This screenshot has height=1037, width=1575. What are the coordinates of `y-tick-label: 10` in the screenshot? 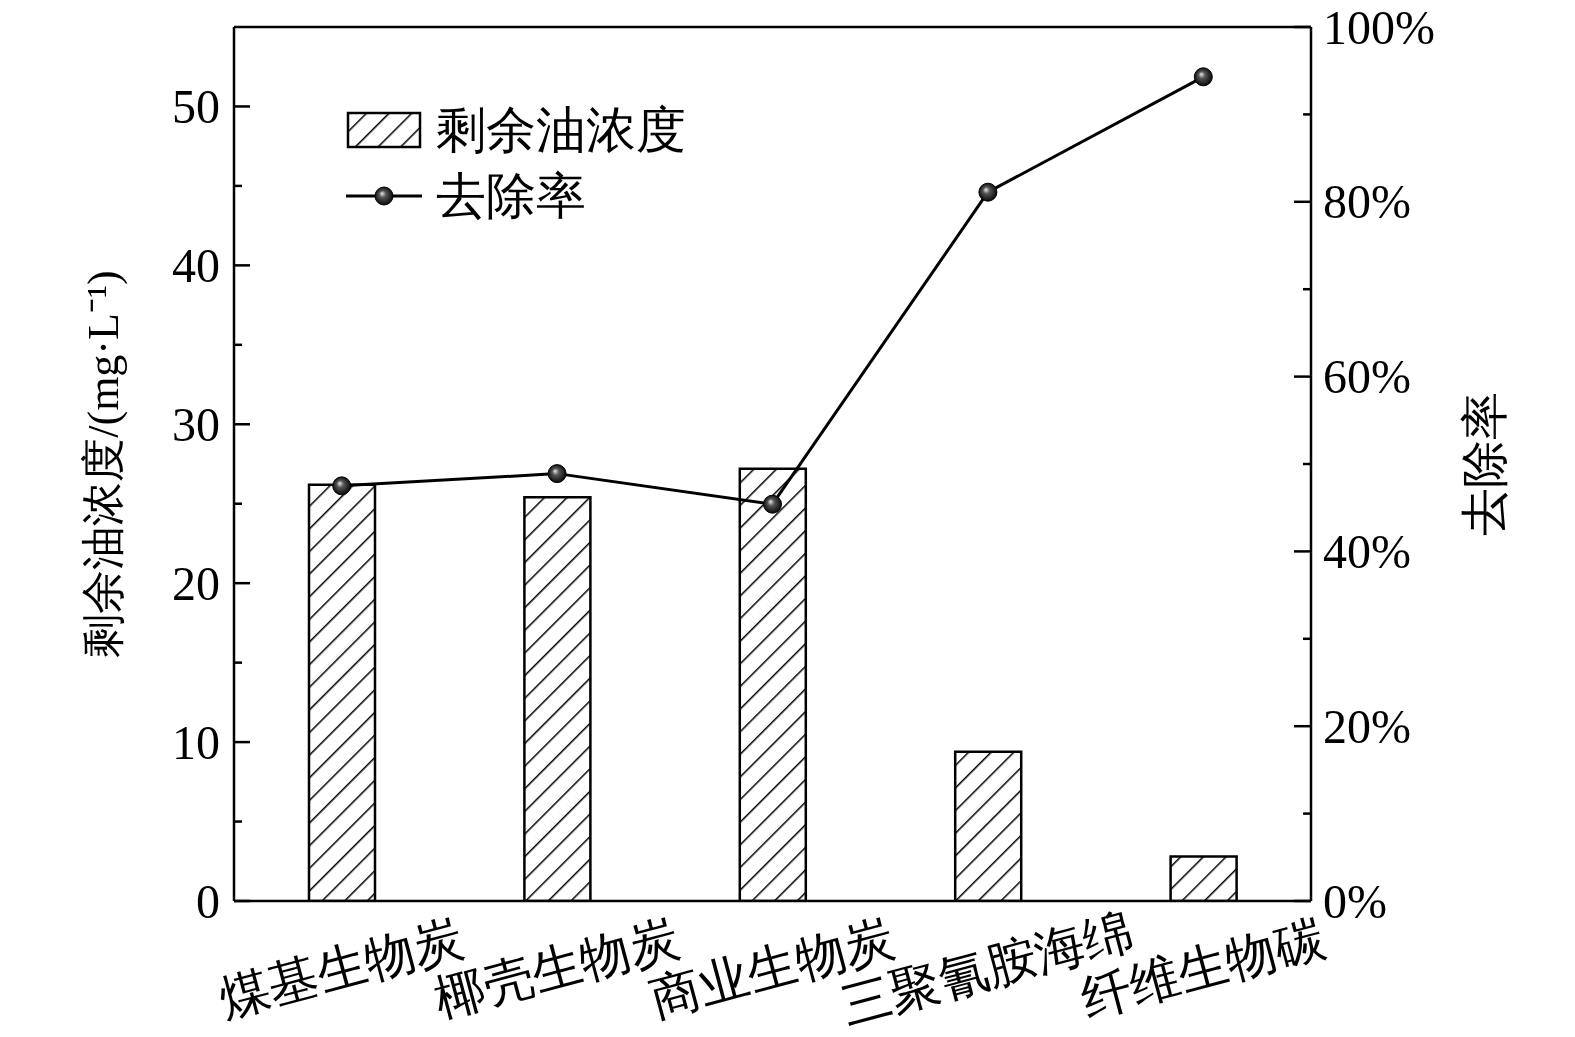 It's located at (196, 742).